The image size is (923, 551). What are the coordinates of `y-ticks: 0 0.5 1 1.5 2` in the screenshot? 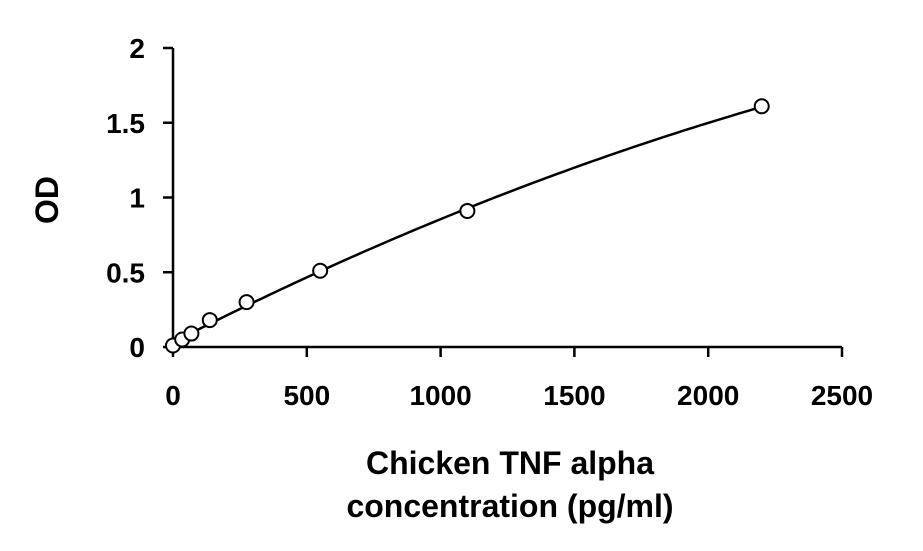 It's located at (139, 198).